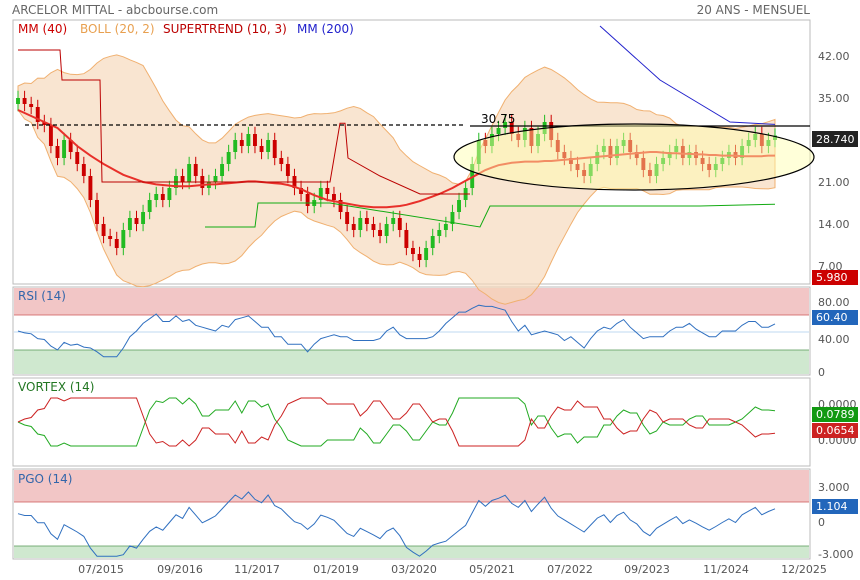  Describe the element at coordinates (687, 75) in the screenshot. I see `mm200-line` at that location.